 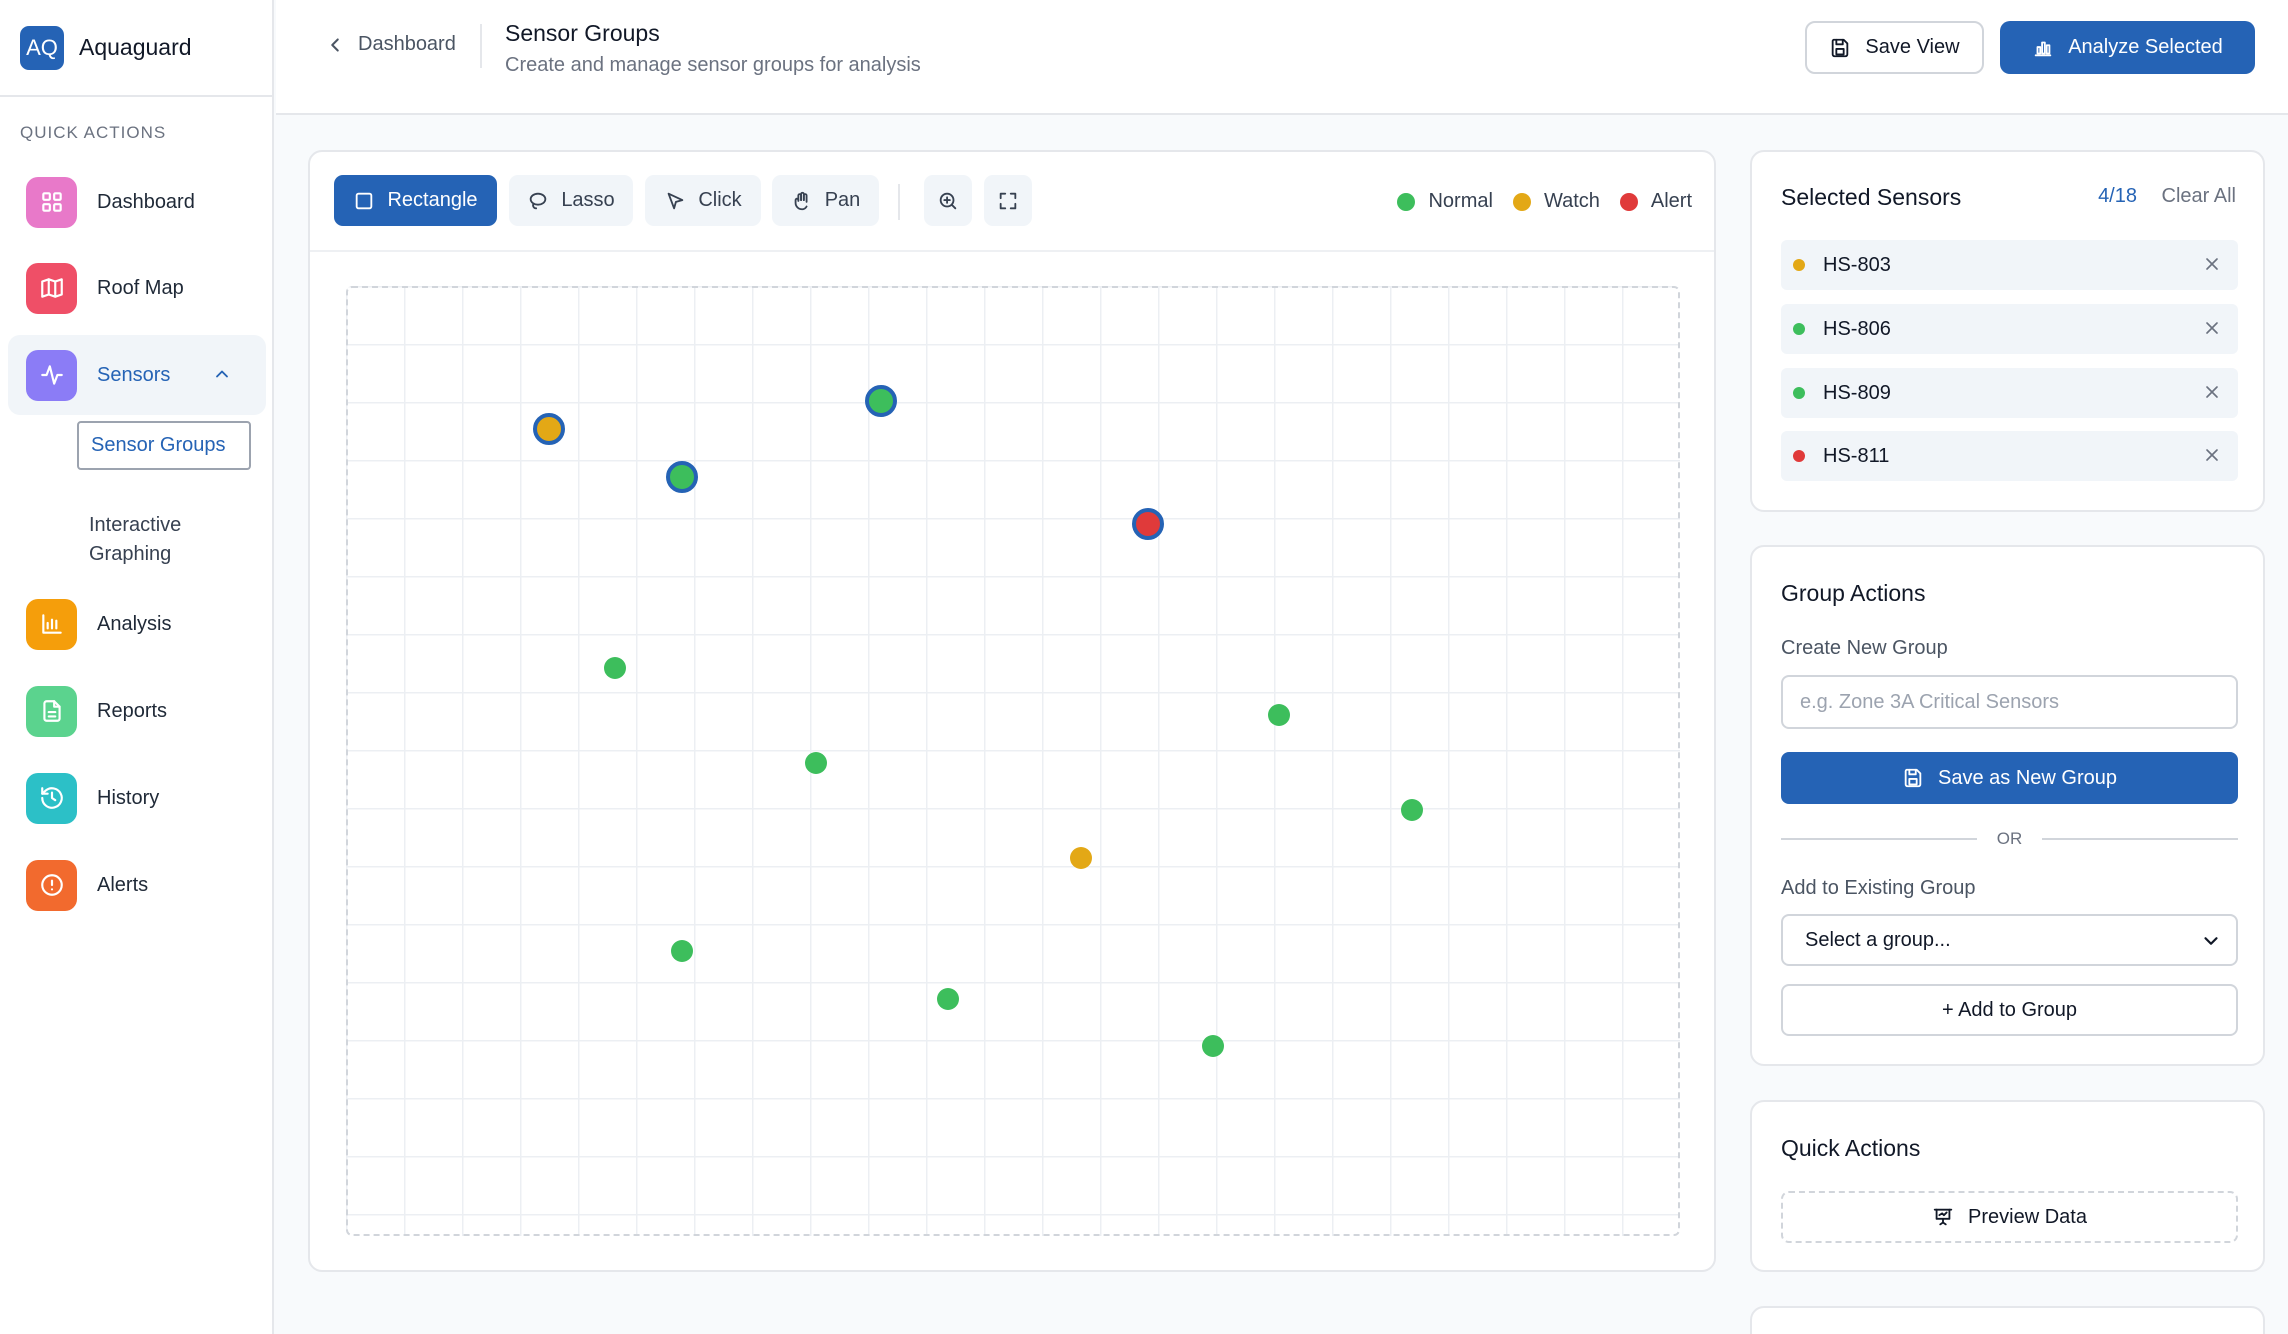 I want to click on fit-view-button, so click(x=1008, y=200).